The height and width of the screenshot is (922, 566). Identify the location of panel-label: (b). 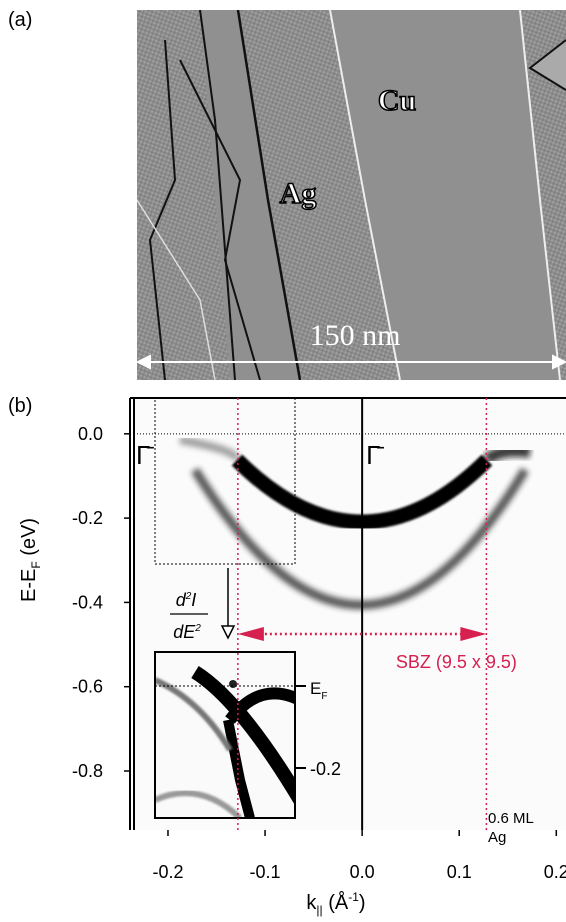
(20, 406).